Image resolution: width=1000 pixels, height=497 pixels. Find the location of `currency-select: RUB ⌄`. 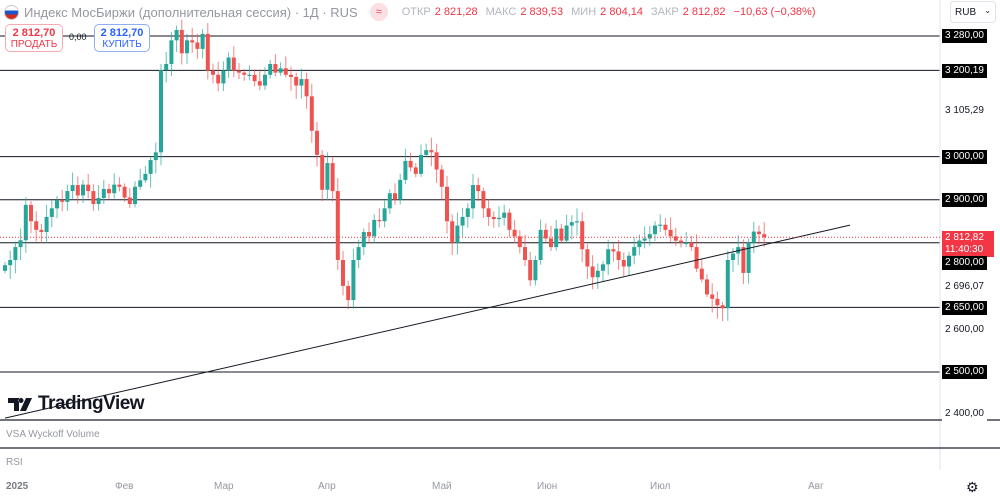

currency-select: RUB ⌄ is located at coordinates (973, 12).